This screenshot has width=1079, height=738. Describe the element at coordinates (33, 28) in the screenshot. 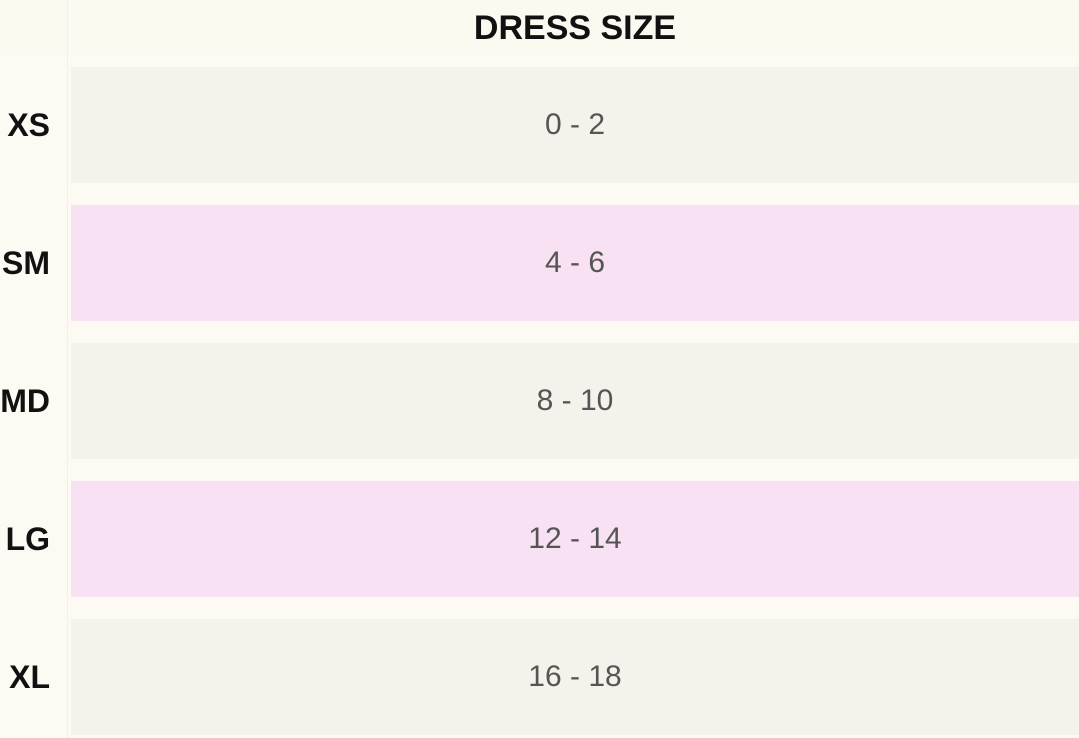

I see `header-corner` at that location.